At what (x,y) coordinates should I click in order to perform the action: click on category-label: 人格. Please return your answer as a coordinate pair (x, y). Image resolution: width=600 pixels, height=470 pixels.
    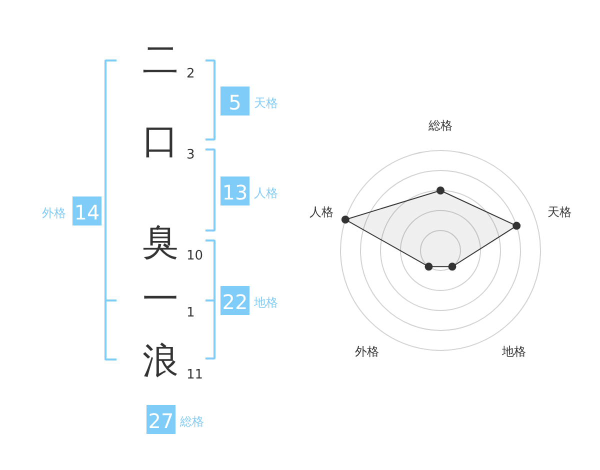
    Looking at the image, I should click on (266, 193).